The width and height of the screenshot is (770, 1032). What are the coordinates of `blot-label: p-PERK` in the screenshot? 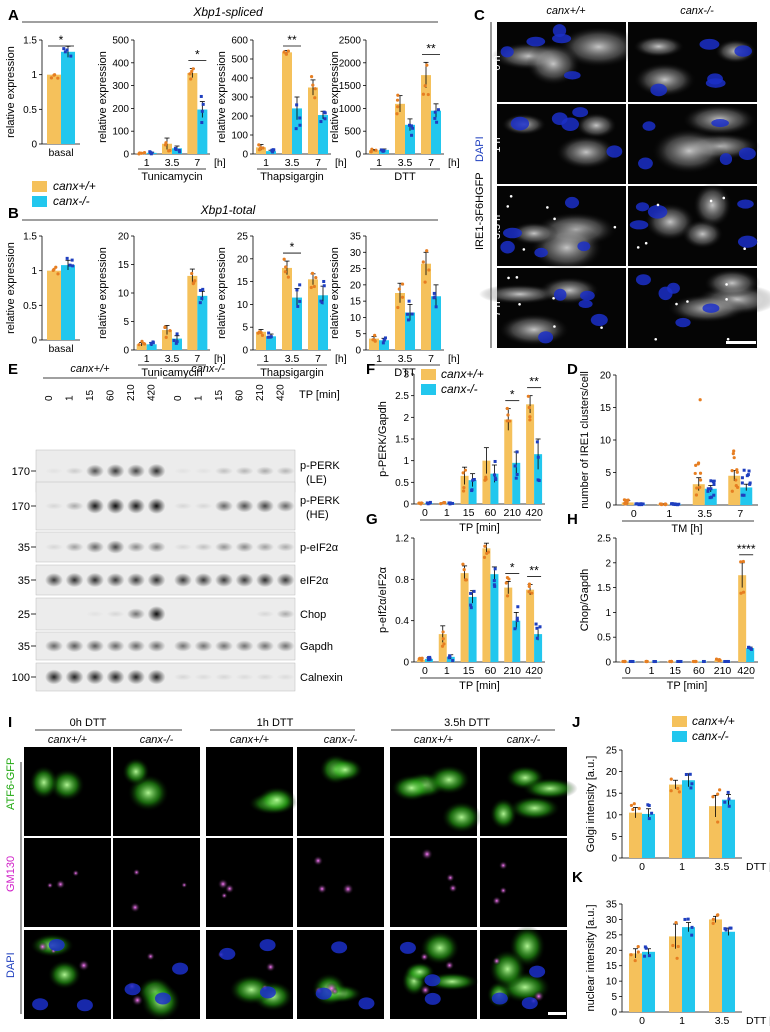 It's located at (320, 466).